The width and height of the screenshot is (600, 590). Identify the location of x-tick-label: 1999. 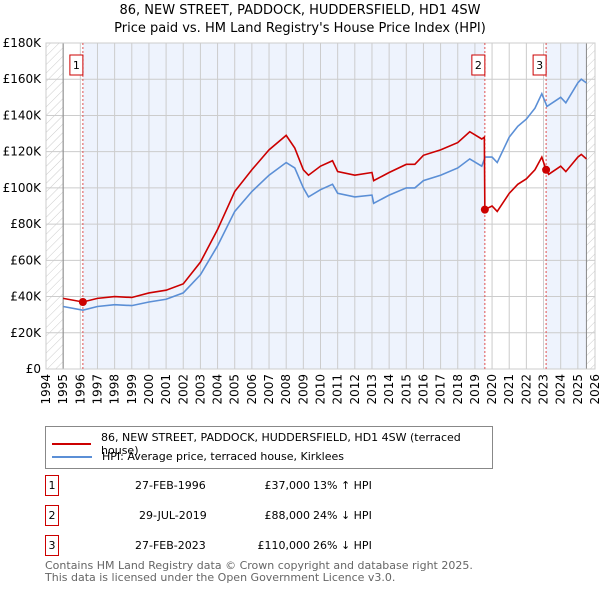
(132, 389).